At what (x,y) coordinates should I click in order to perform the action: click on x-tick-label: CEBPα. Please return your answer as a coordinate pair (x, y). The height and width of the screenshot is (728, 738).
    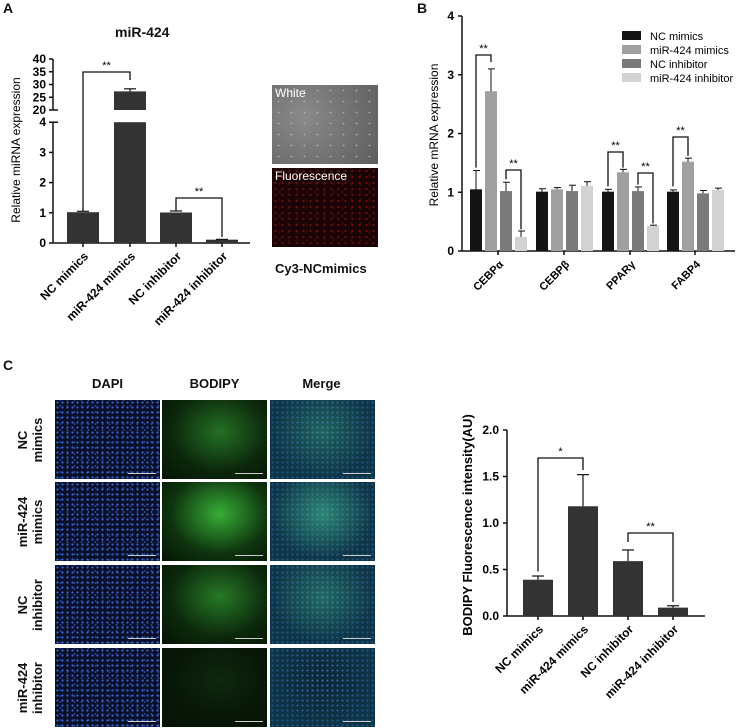
    Looking at the image, I should click on (488, 275).